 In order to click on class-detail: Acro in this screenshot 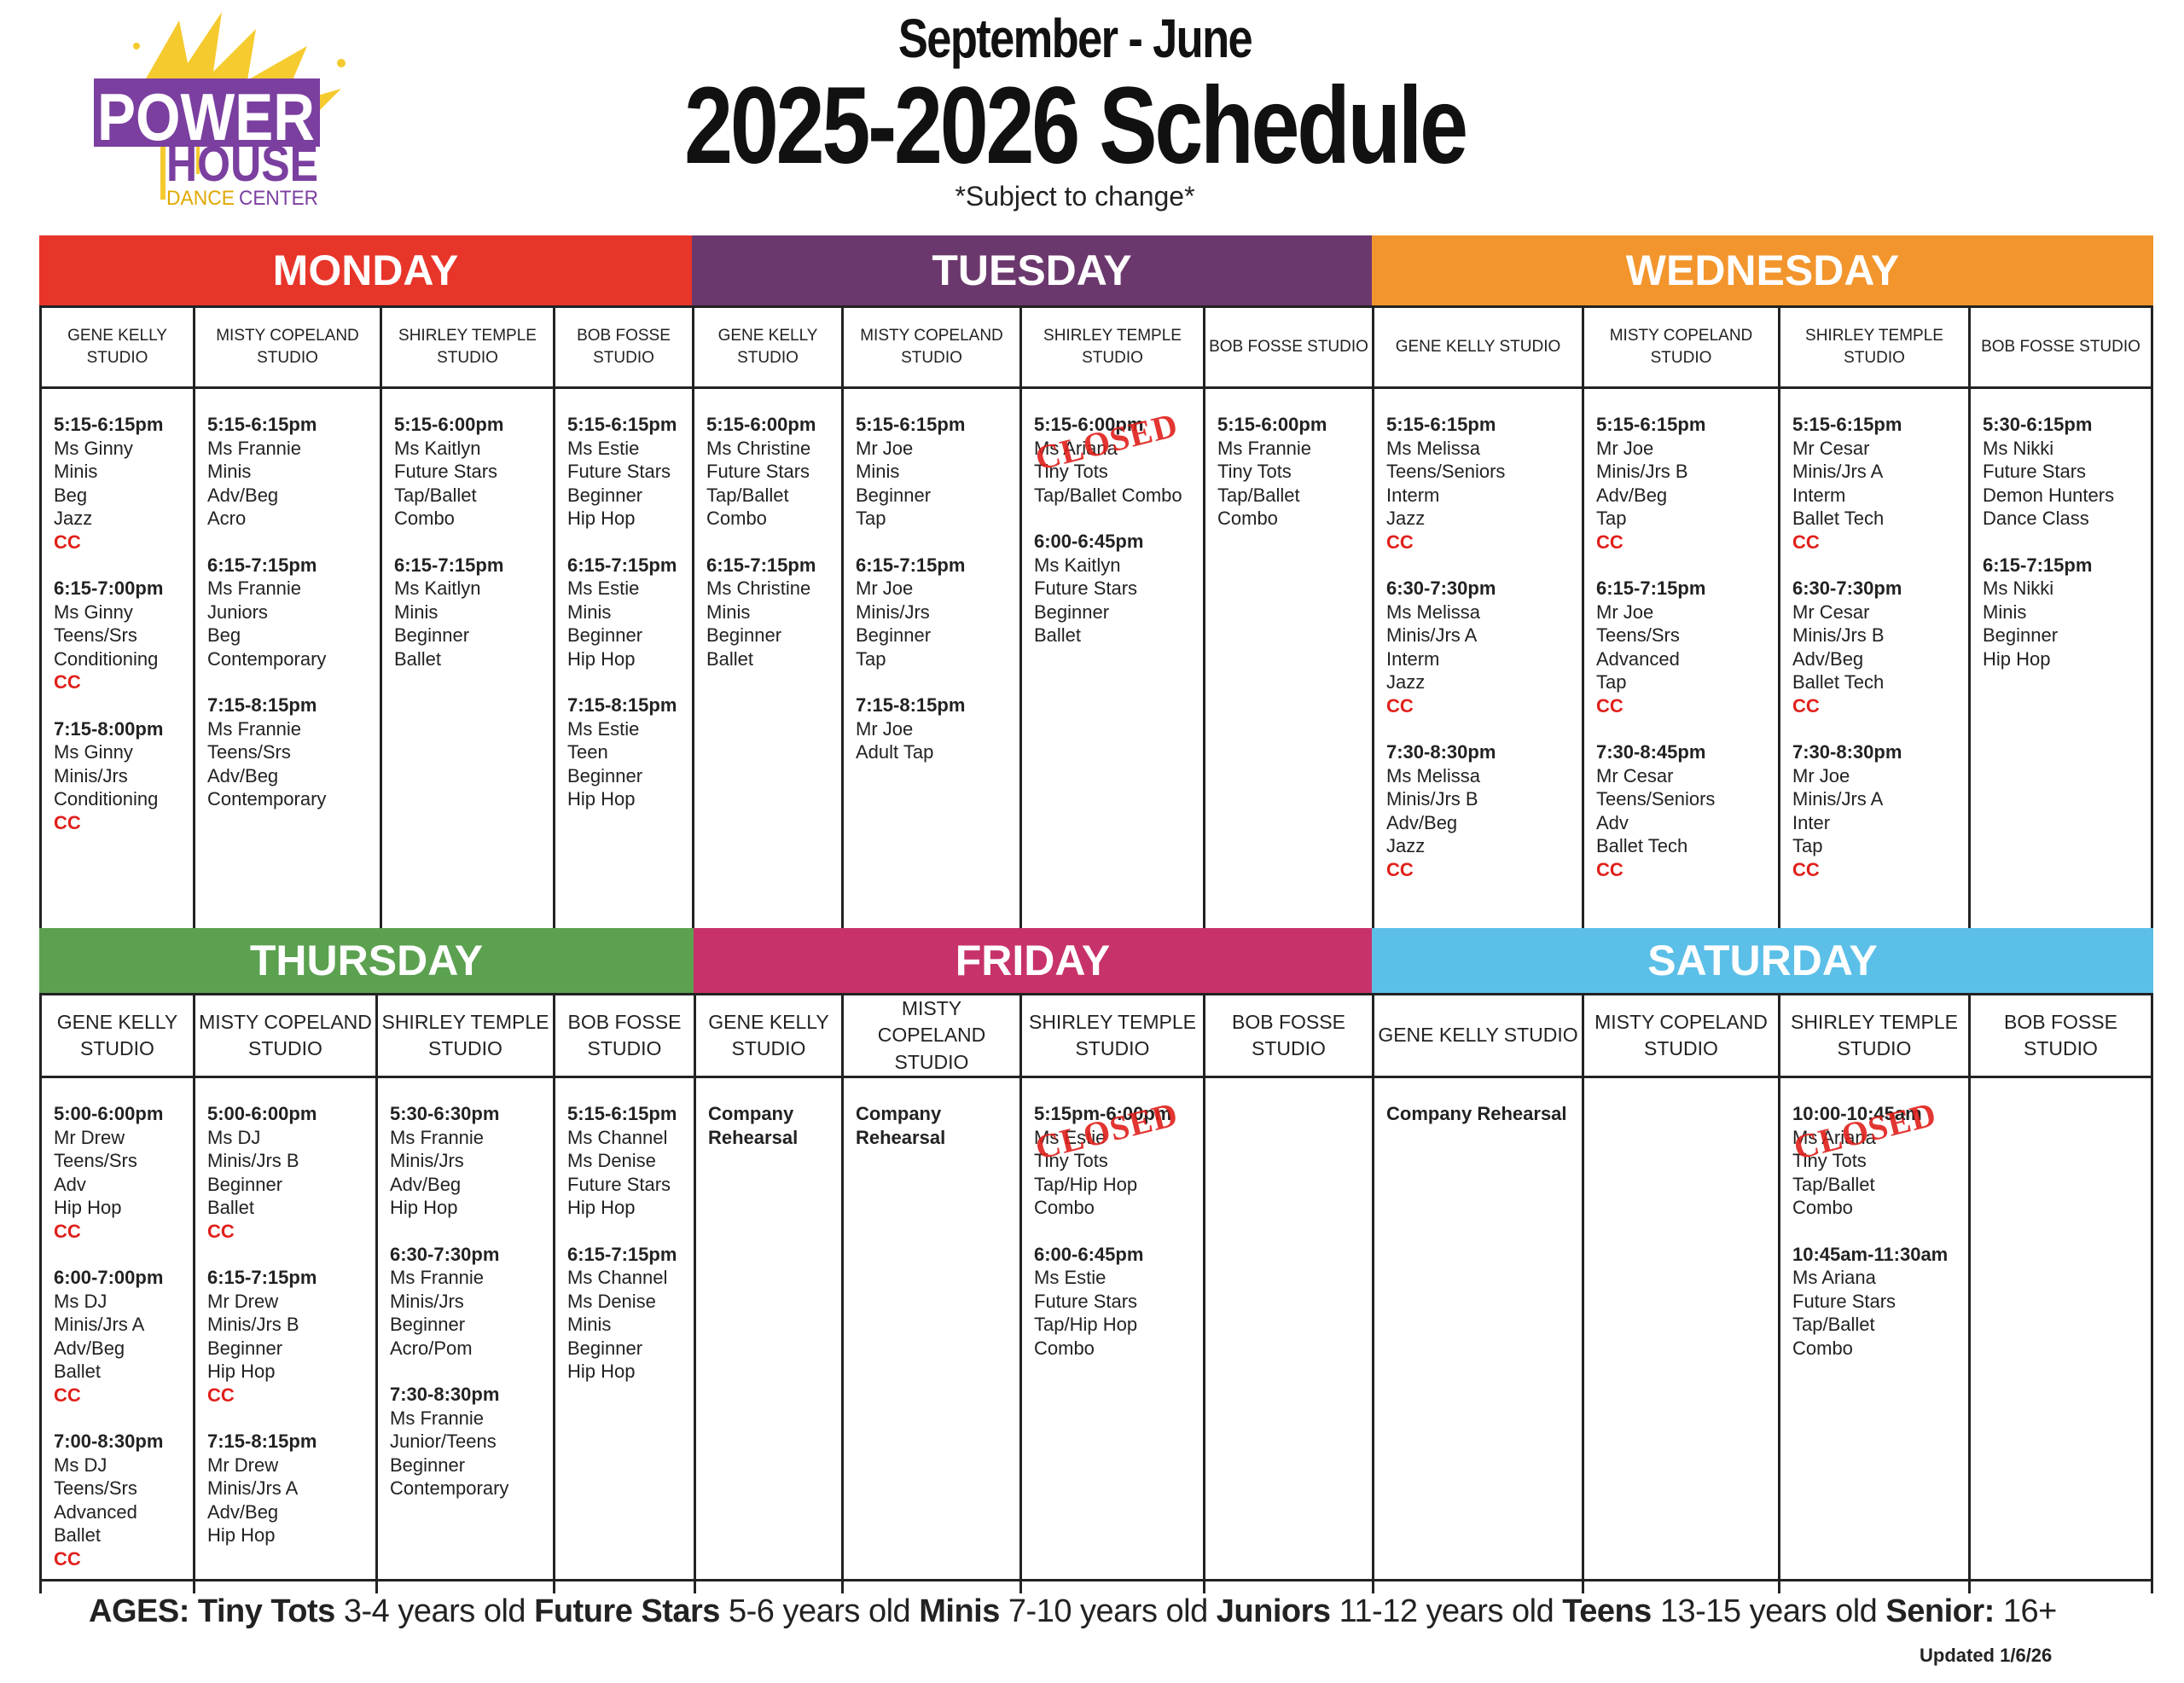, I will do `click(227, 518)`.